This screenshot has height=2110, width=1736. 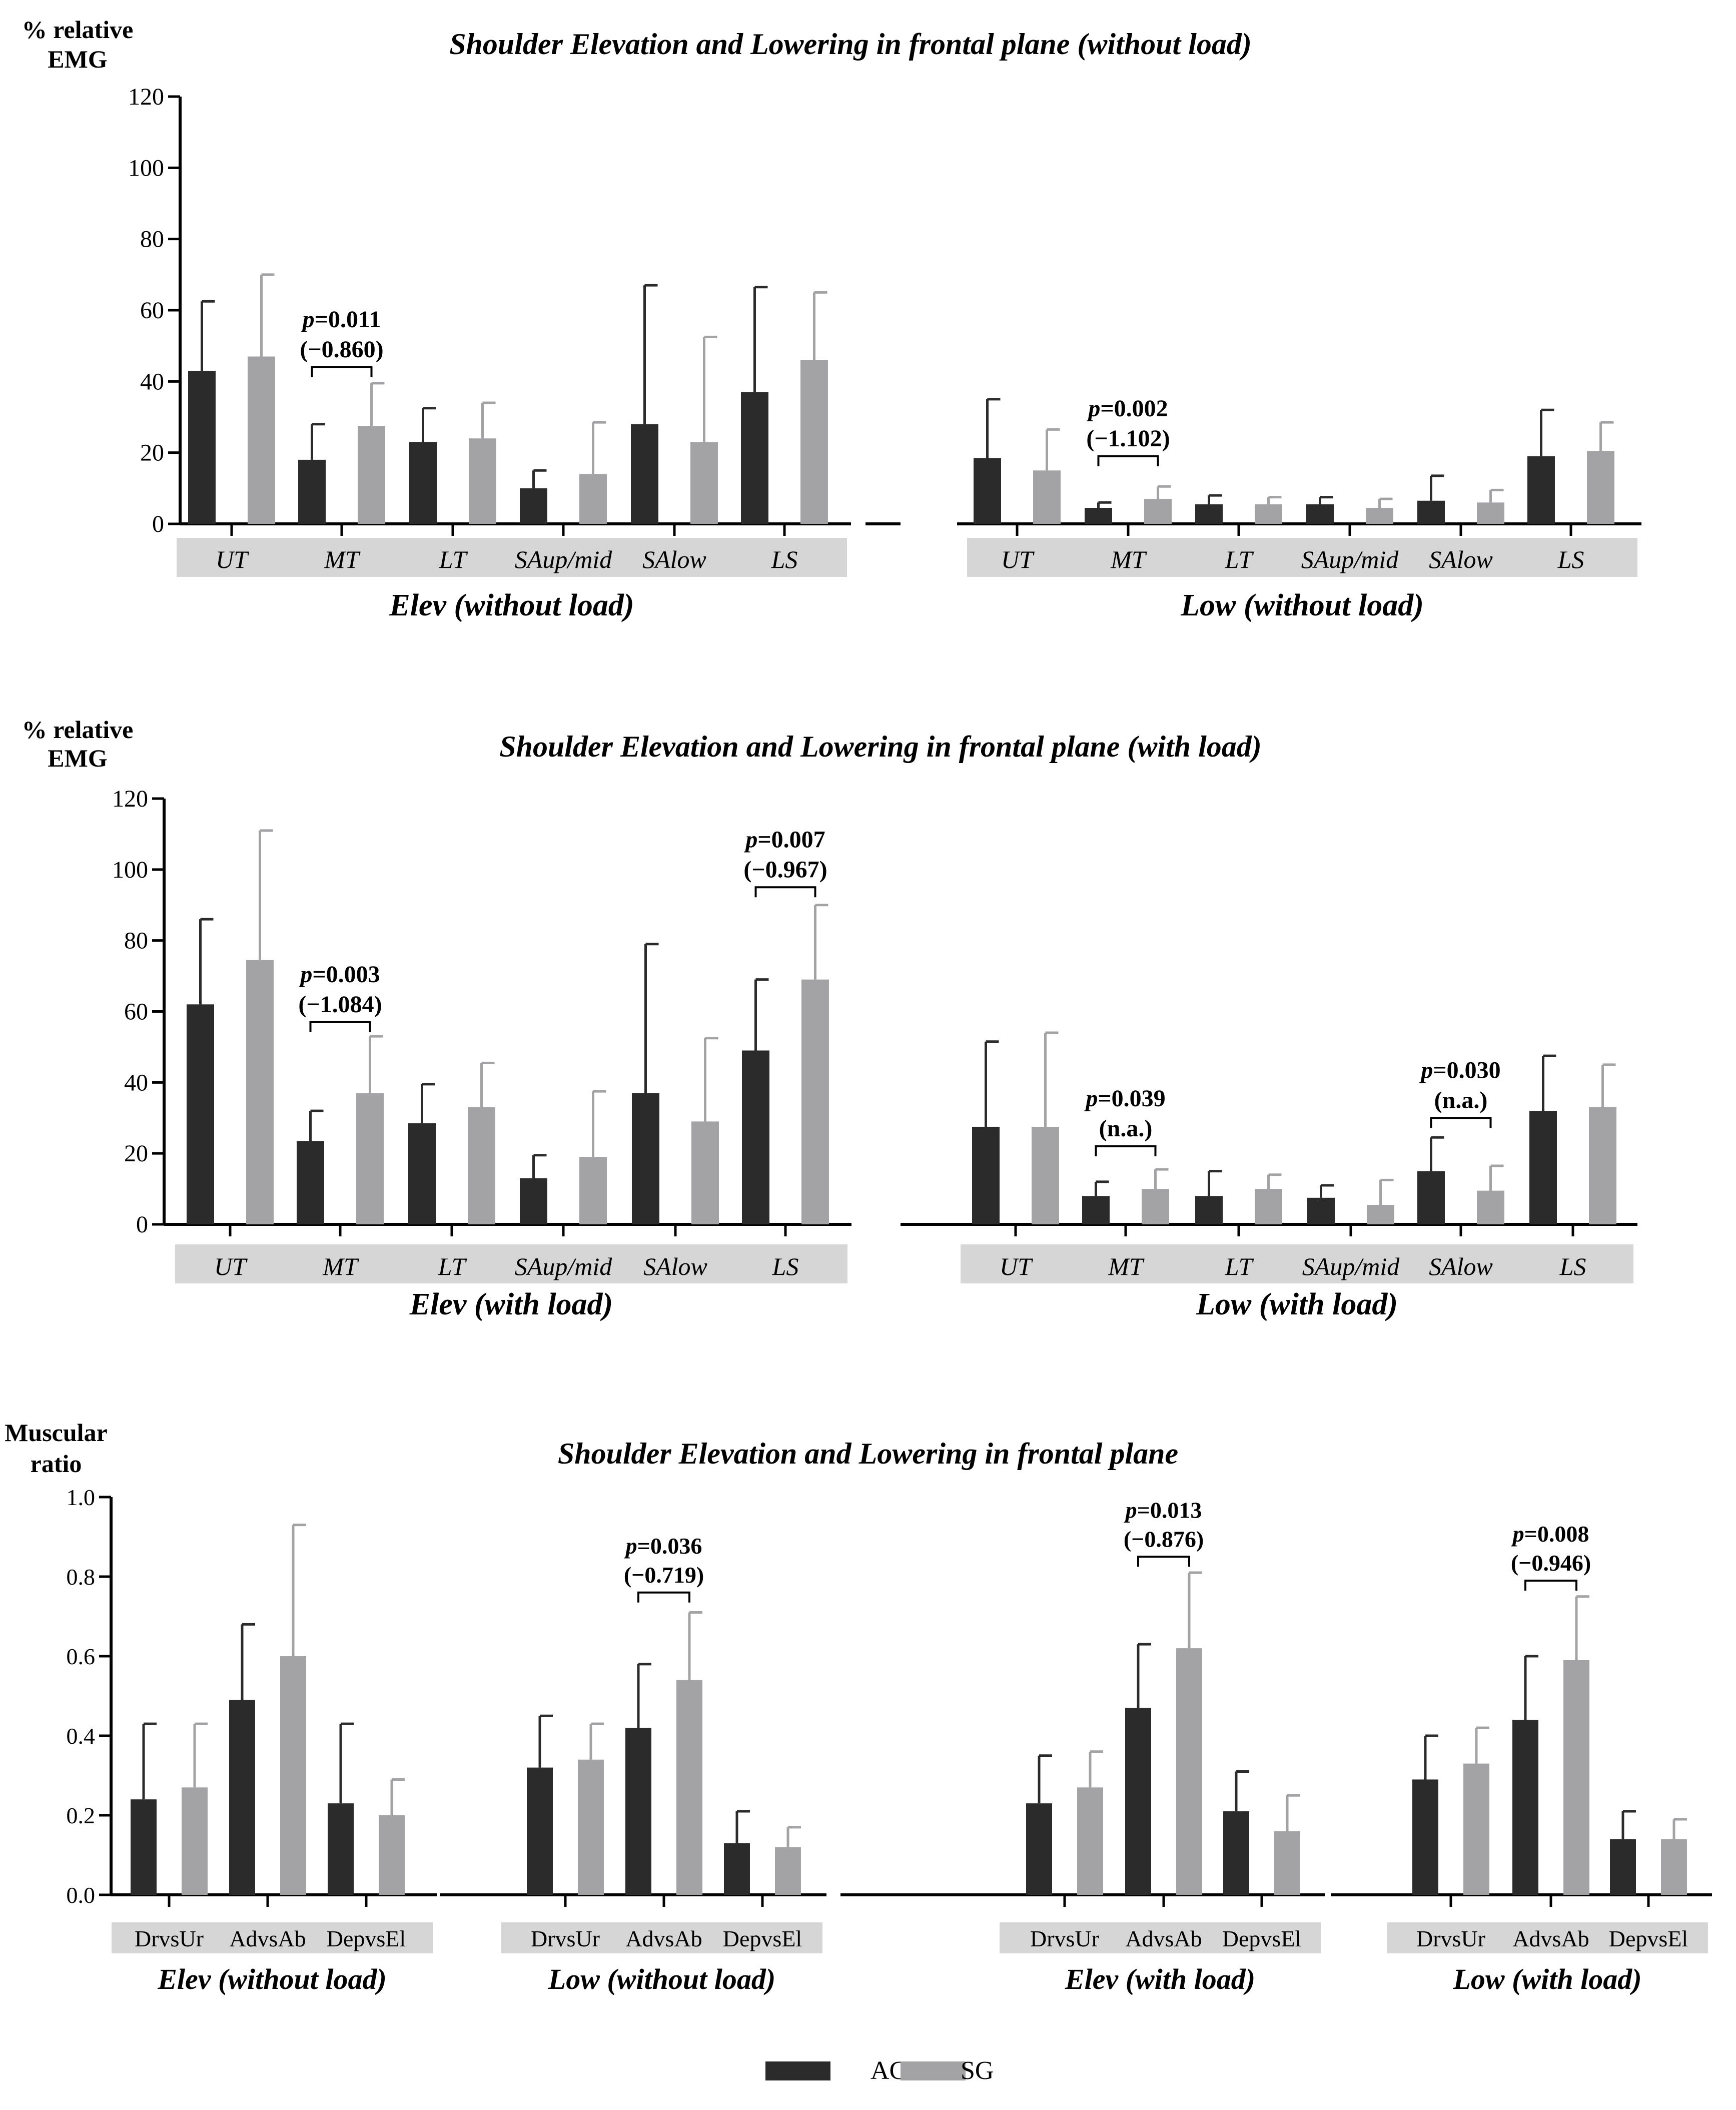 What do you see at coordinates (453, 559) in the screenshot?
I see `category-label: LT` at bounding box center [453, 559].